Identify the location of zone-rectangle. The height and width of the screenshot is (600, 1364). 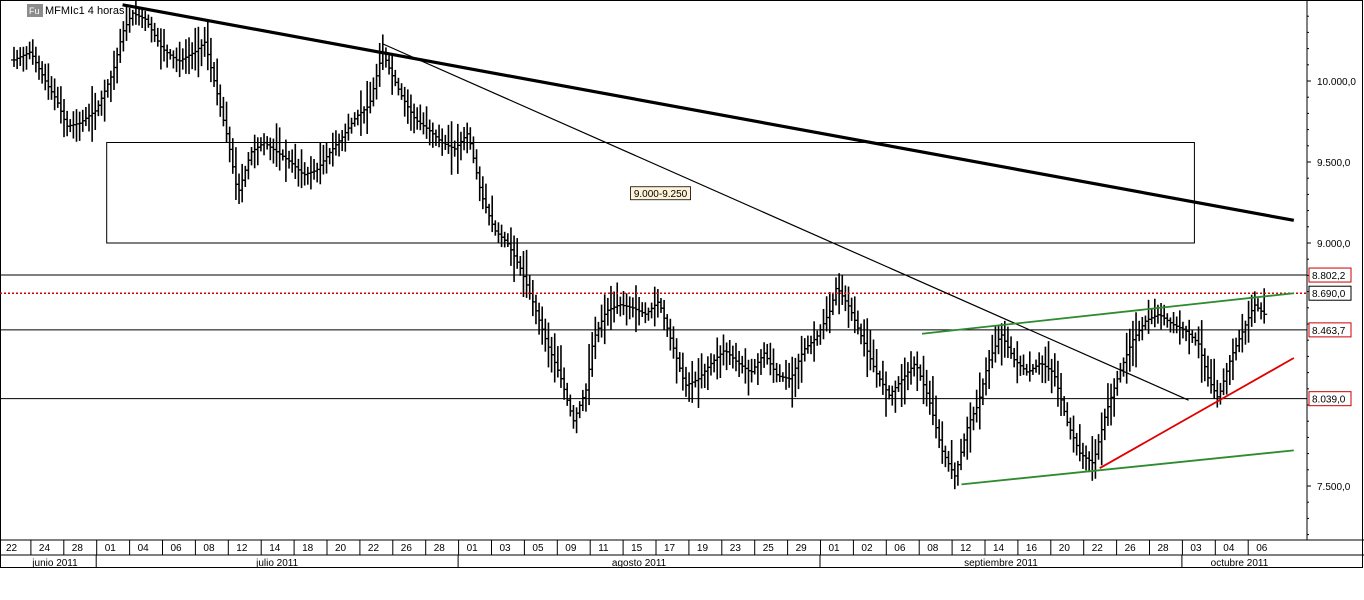
(650, 193).